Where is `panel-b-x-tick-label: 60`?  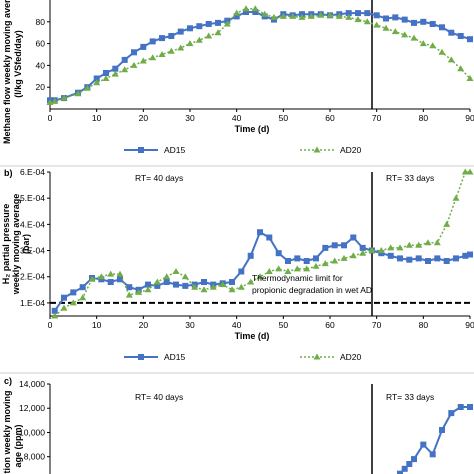
panel-b-x-tick-label: 60 is located at coordinates (330, 325).